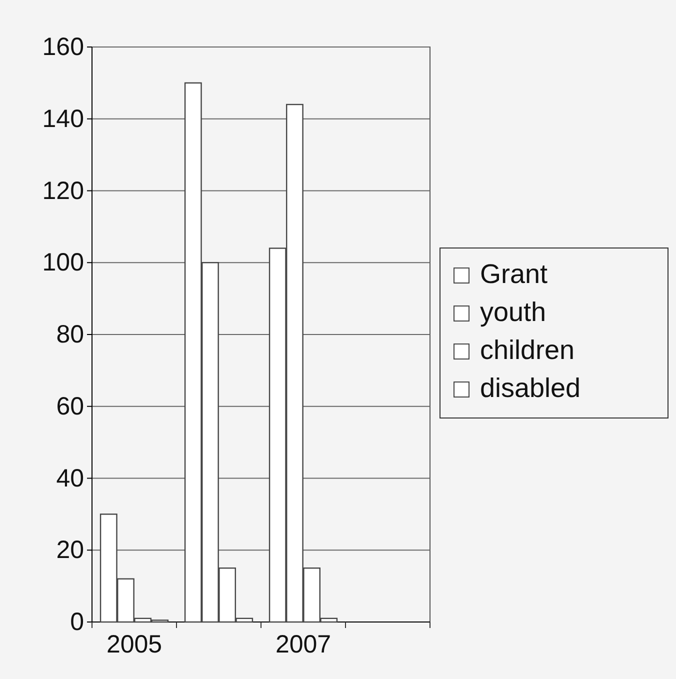  Describe the element at coordinates (134, 644) in the screenshot. I see `x-tick-label: 2005` at that location.